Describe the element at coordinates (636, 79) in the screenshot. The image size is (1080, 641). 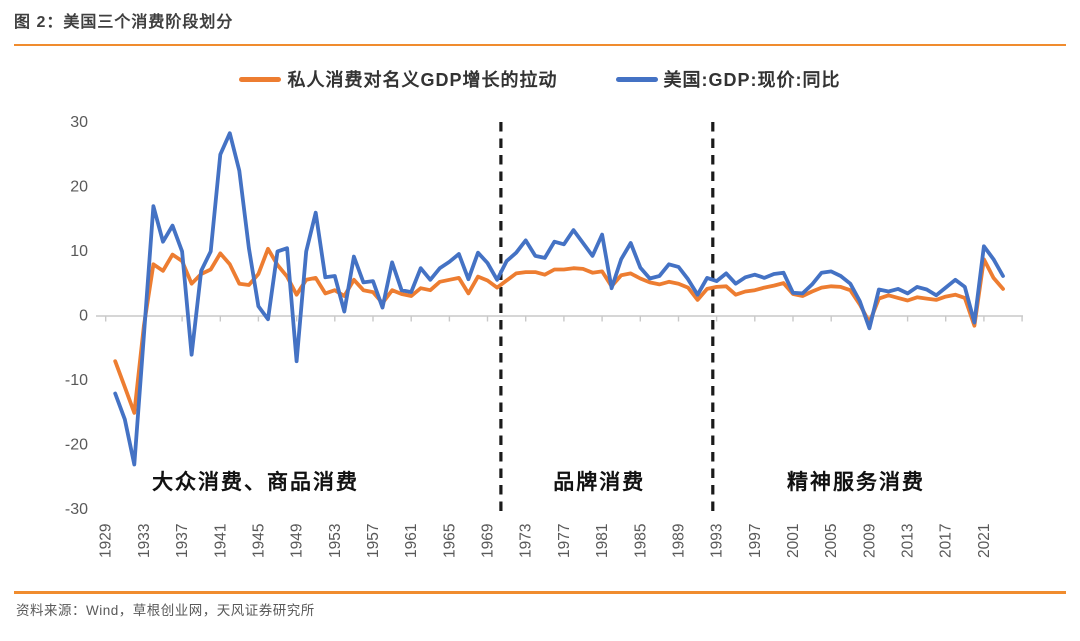
I see `legend-swatch-blue` at that location.